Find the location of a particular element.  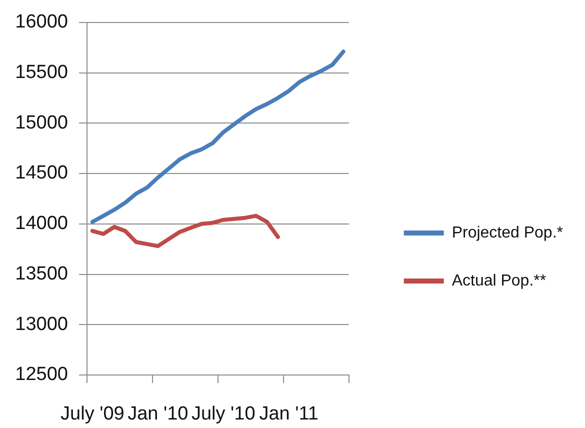

x-tick-label: Jan '11 is located at coordinates (288, 414).